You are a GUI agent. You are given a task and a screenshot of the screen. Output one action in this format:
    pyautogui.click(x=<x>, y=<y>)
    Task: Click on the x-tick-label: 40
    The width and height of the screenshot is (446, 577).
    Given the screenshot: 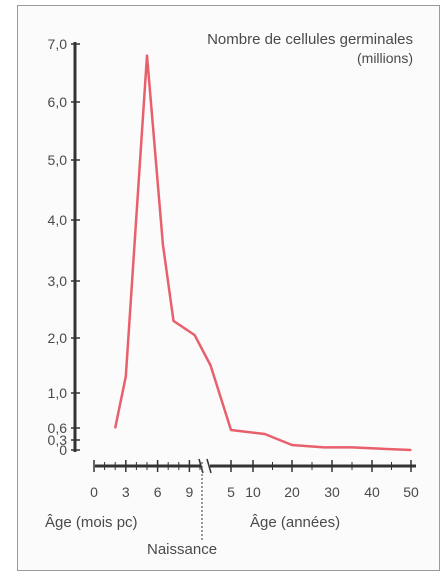 What is the action you would take?
    pyautogui.click(x=372, y=492)
    